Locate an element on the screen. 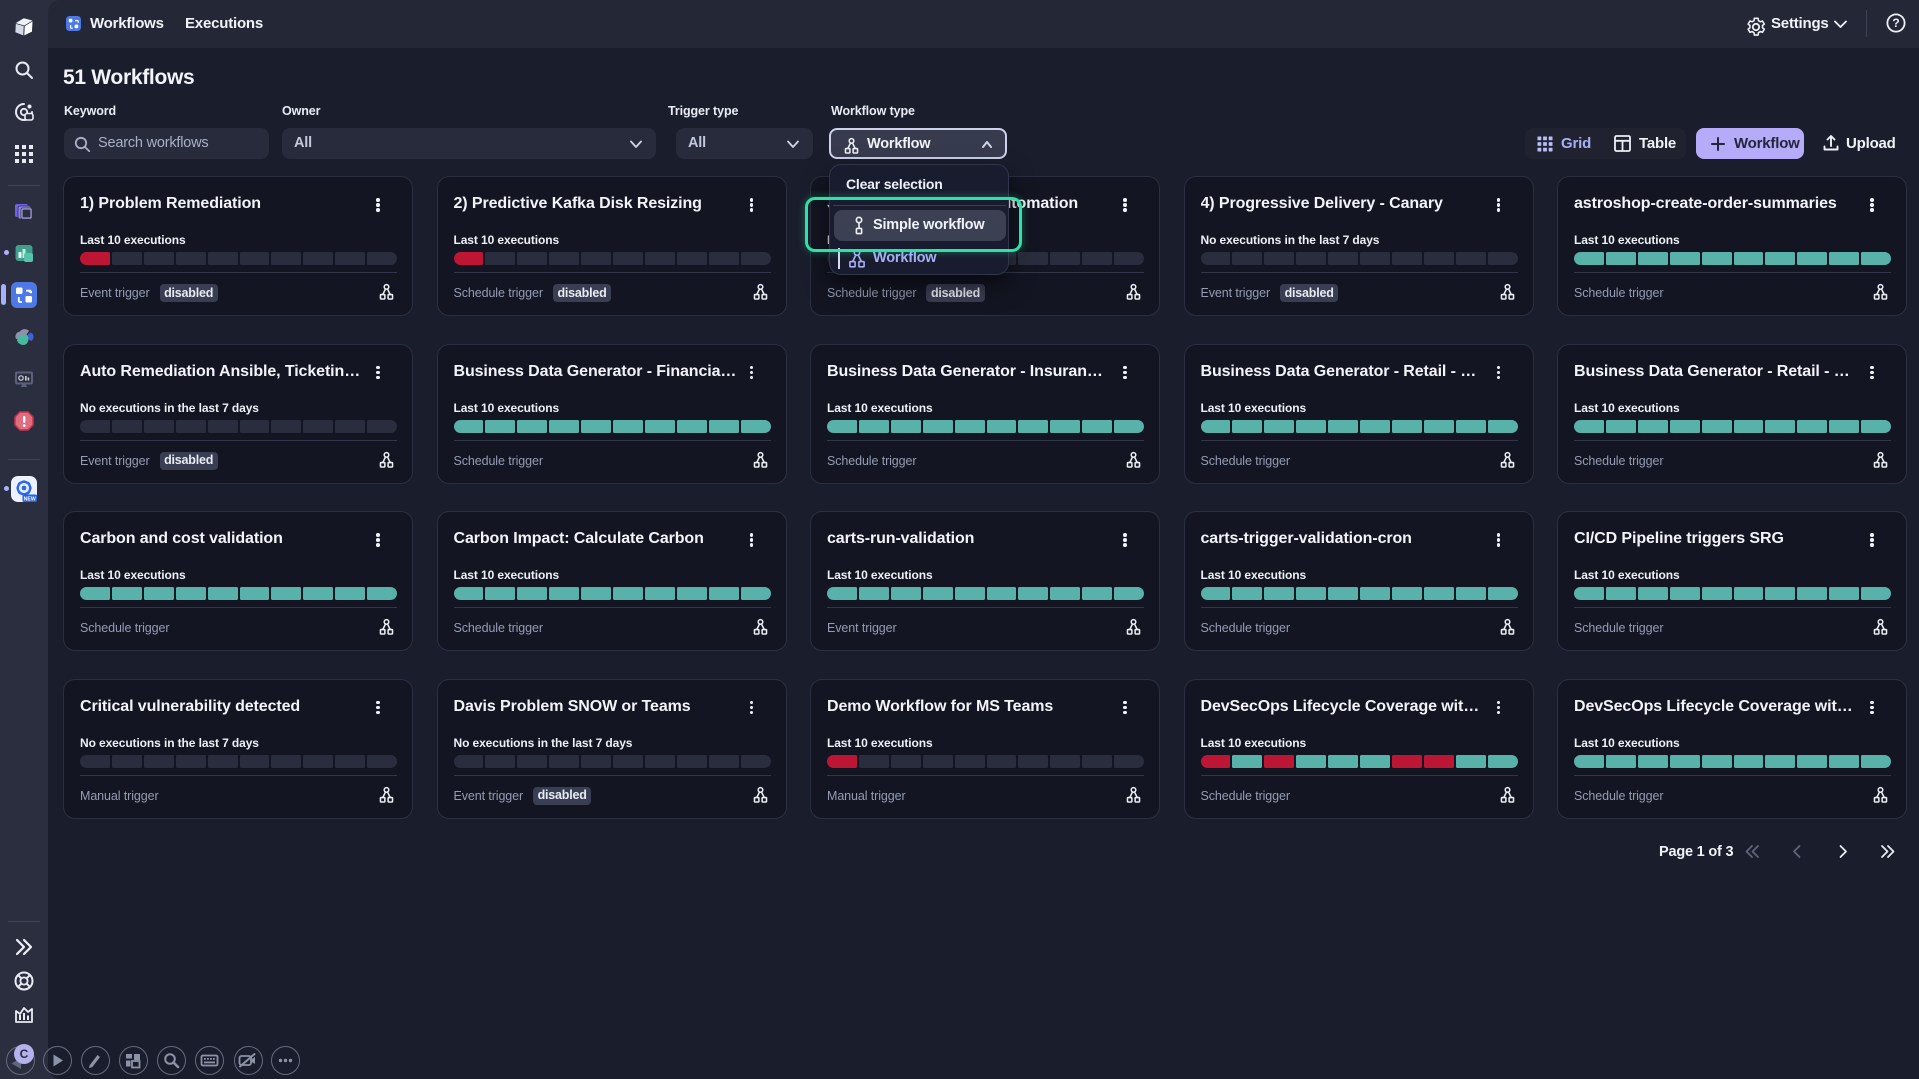 This screenshot has height=1079, width=1919. svg-text: NEW is located at coordinates (30, 499).